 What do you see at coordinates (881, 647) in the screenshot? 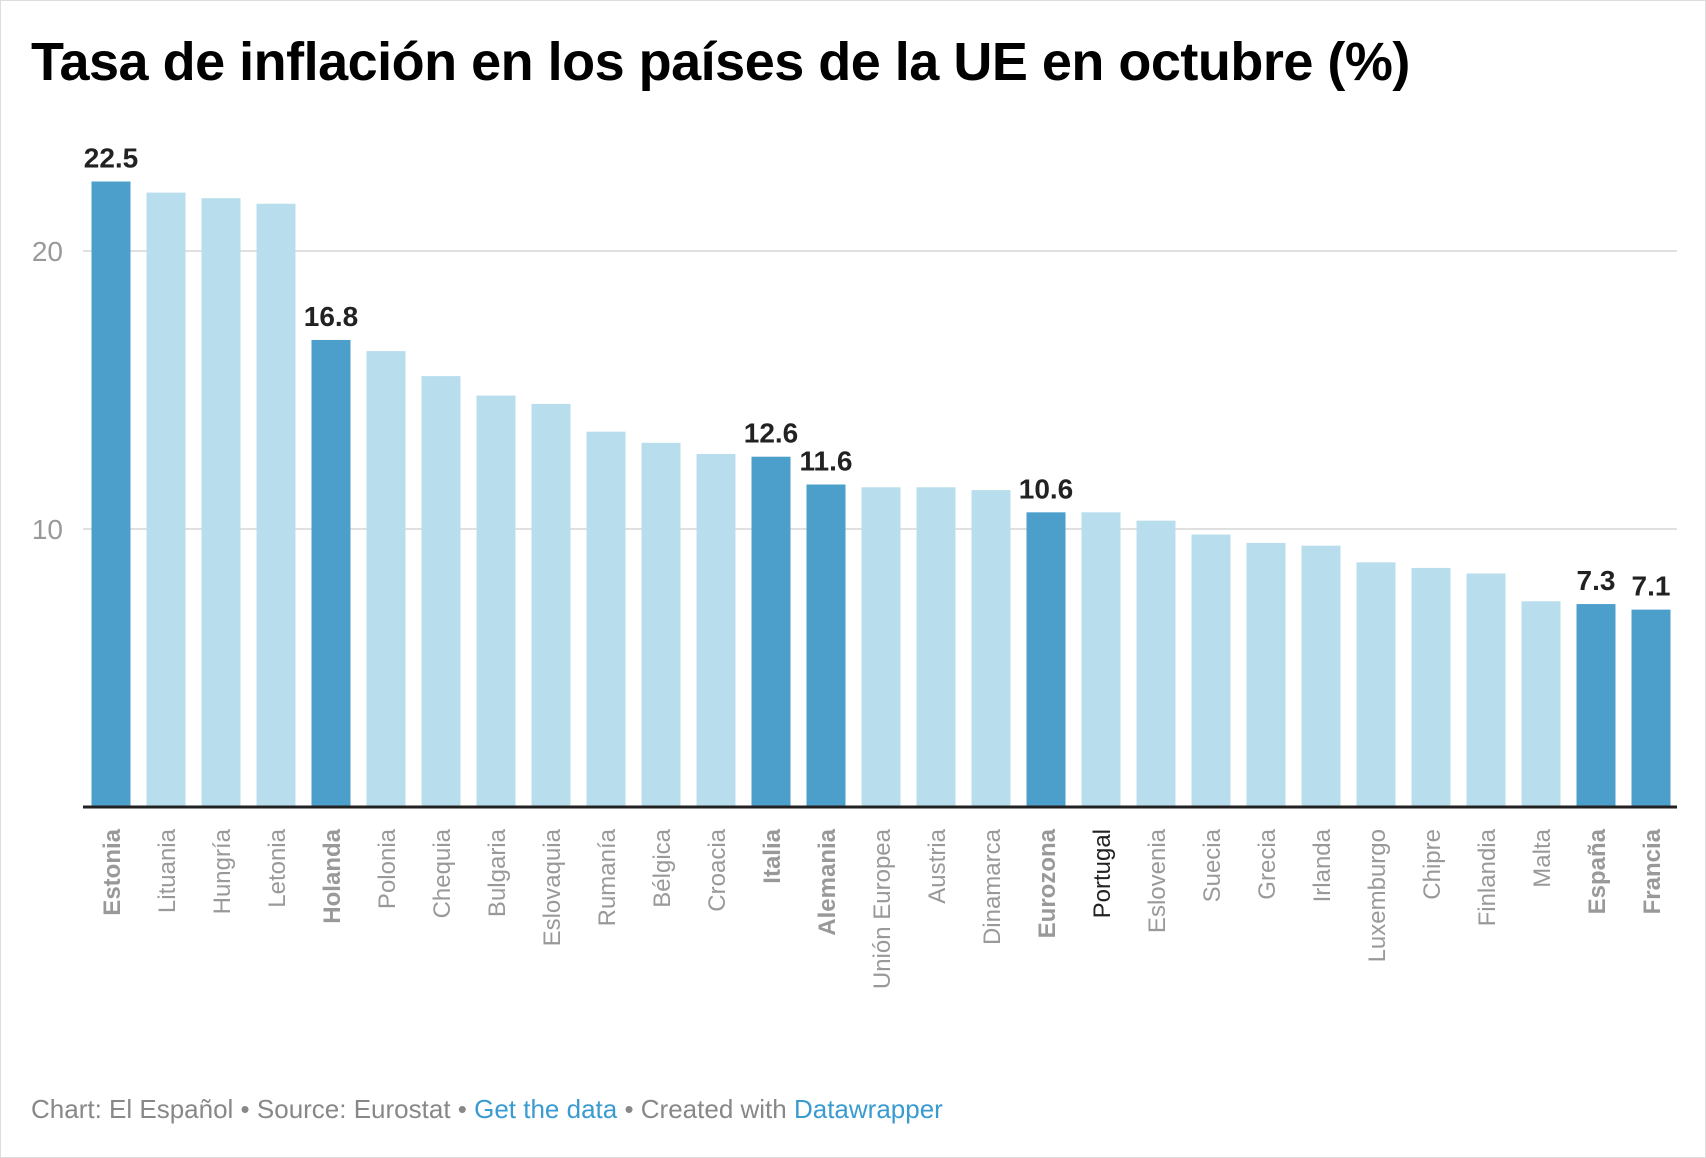
I see `bar-unión-europea` at bounding box center [881, 647].